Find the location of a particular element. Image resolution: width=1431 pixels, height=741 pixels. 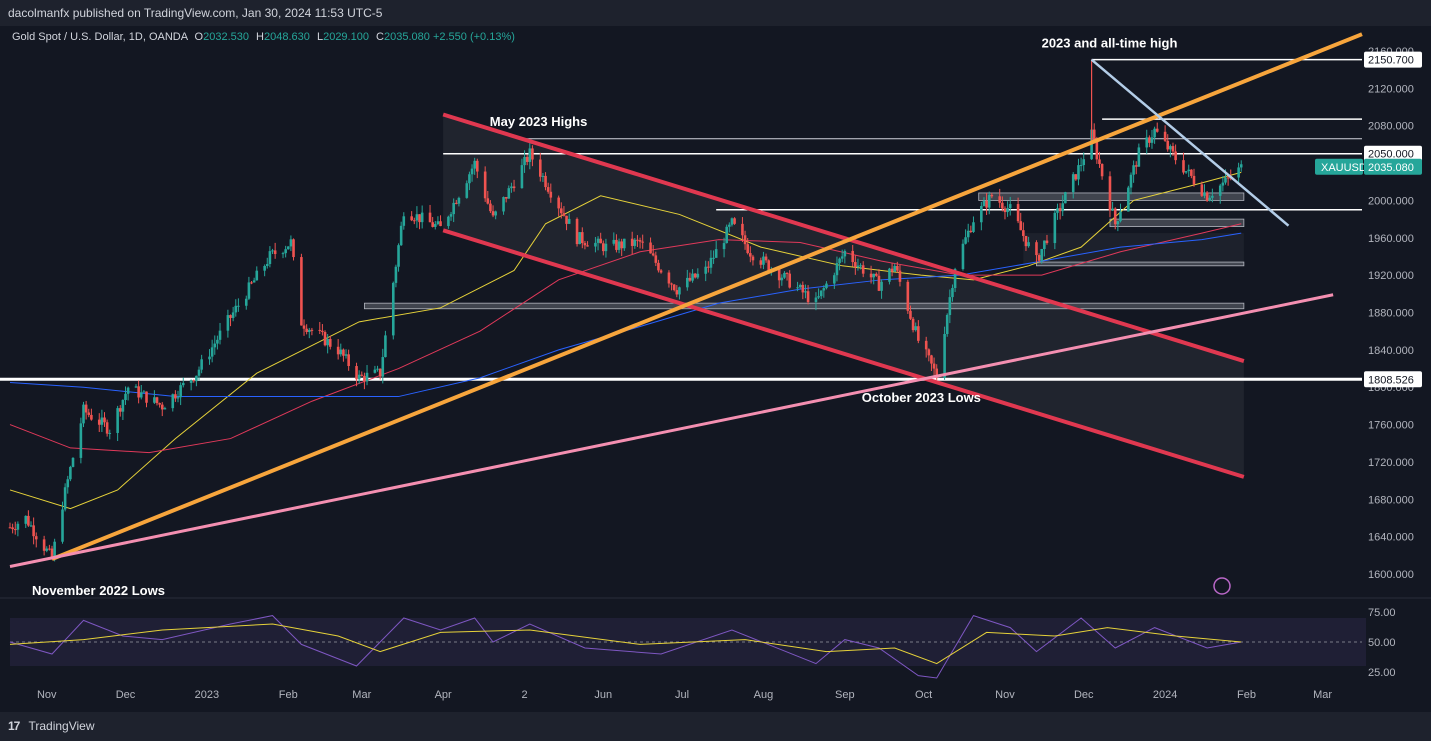

time-label-1: Dec is located at coordinates (126, 695).